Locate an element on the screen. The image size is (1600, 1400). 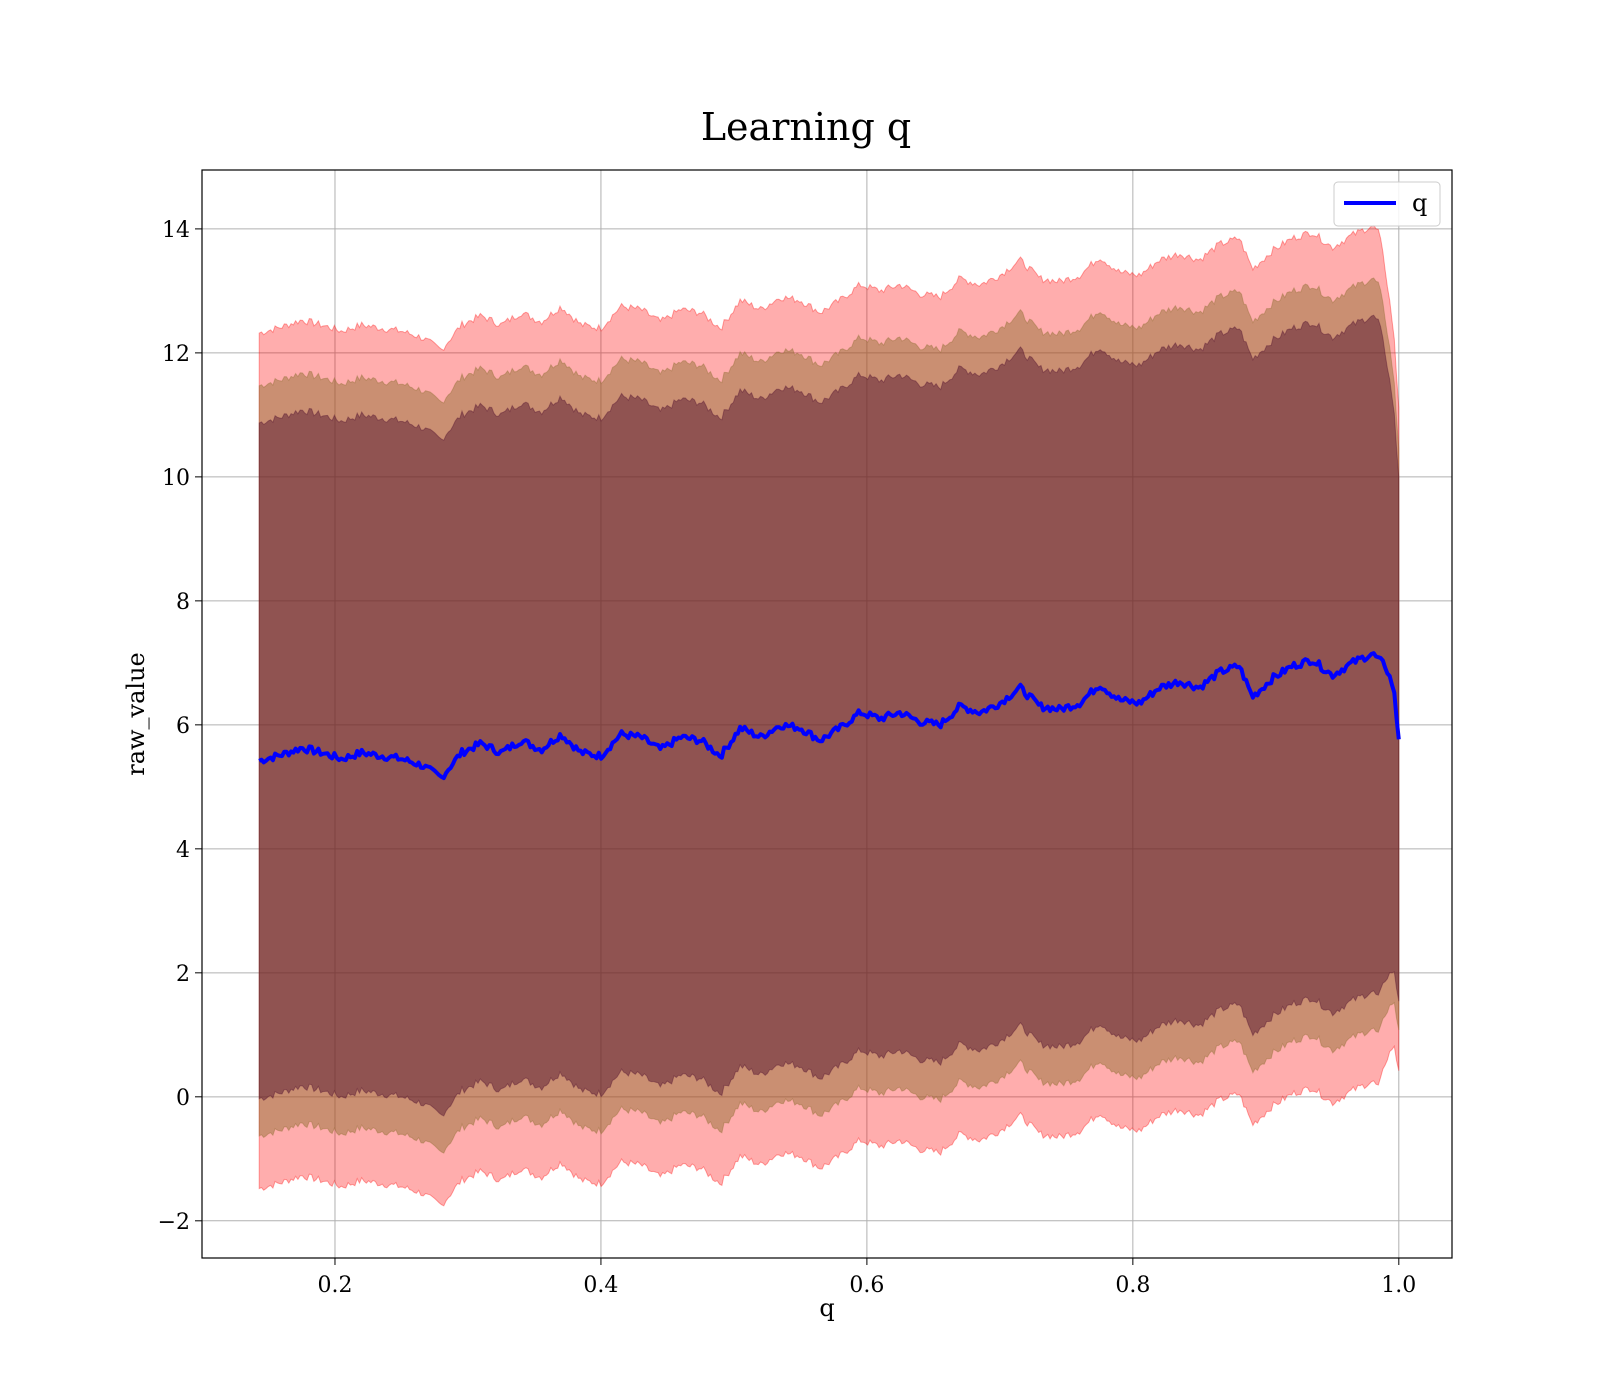
y-tick-label: −2 is located at coordinates (174, 1222).